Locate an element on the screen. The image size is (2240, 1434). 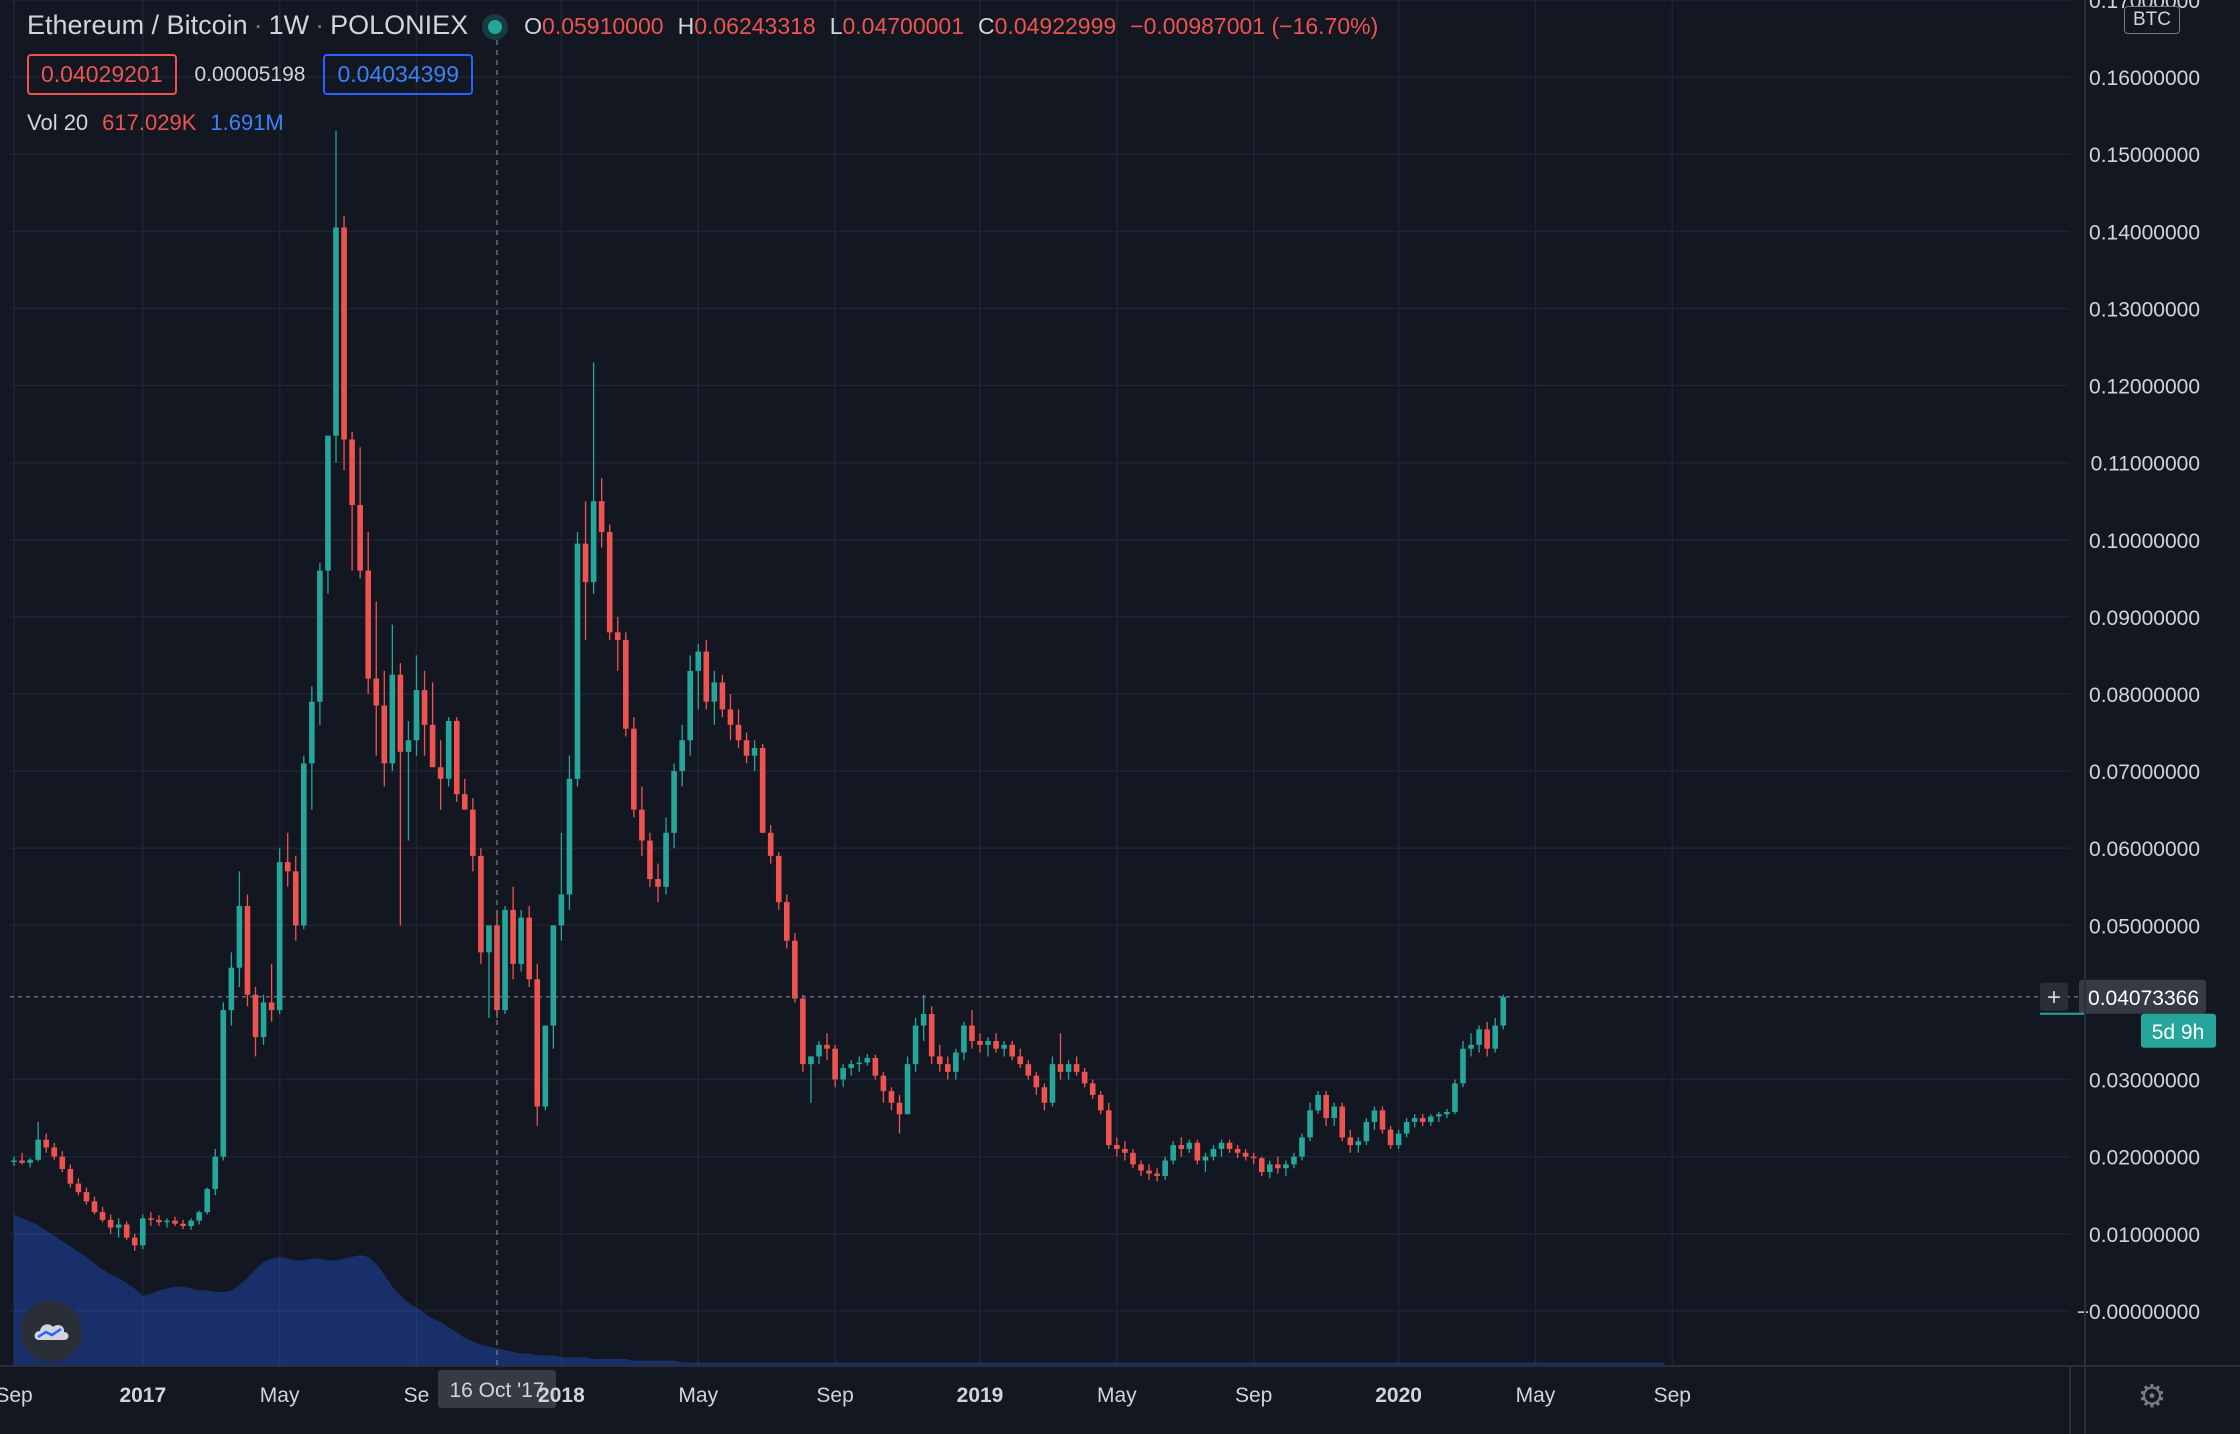
x-tick-label: Sep is located at coordinates (1253, 1395).